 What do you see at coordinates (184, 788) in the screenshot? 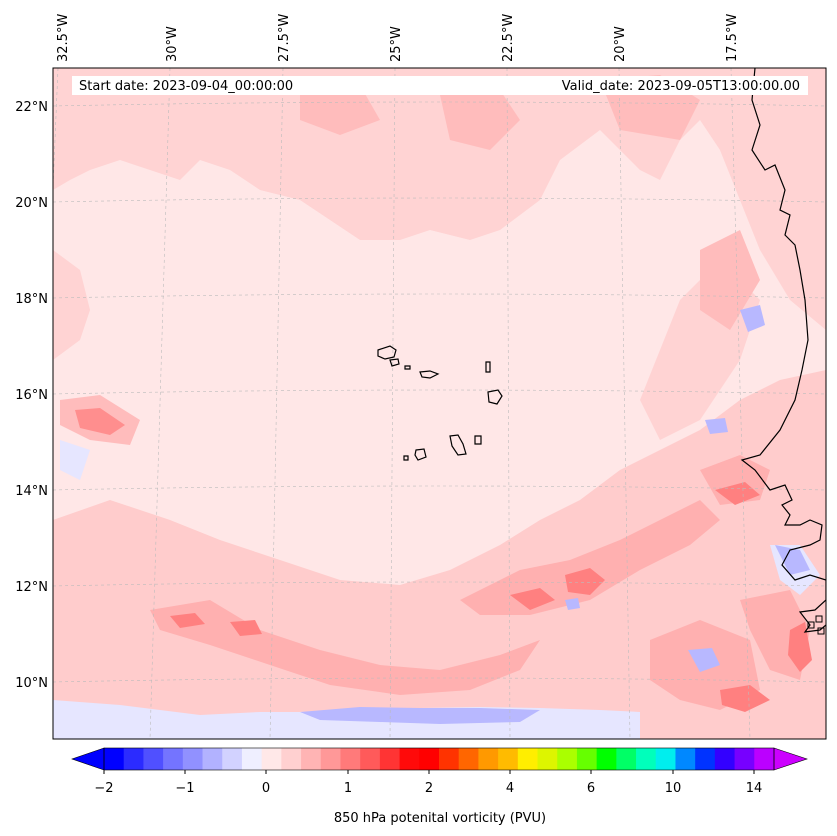
I see `cbar-tick-label: −1` at bounding box center [184, 788].